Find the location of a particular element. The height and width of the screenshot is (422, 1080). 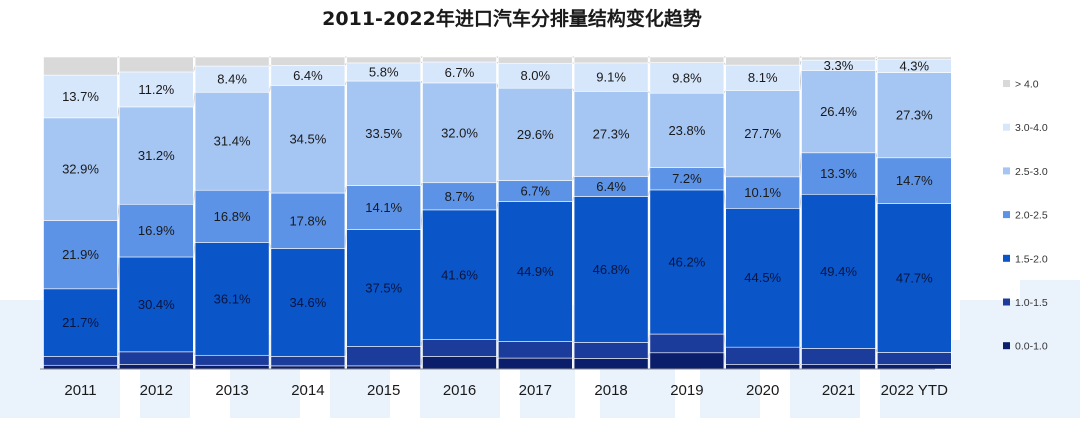

segment-label: 8.7% is located at coordinates (460, 196).